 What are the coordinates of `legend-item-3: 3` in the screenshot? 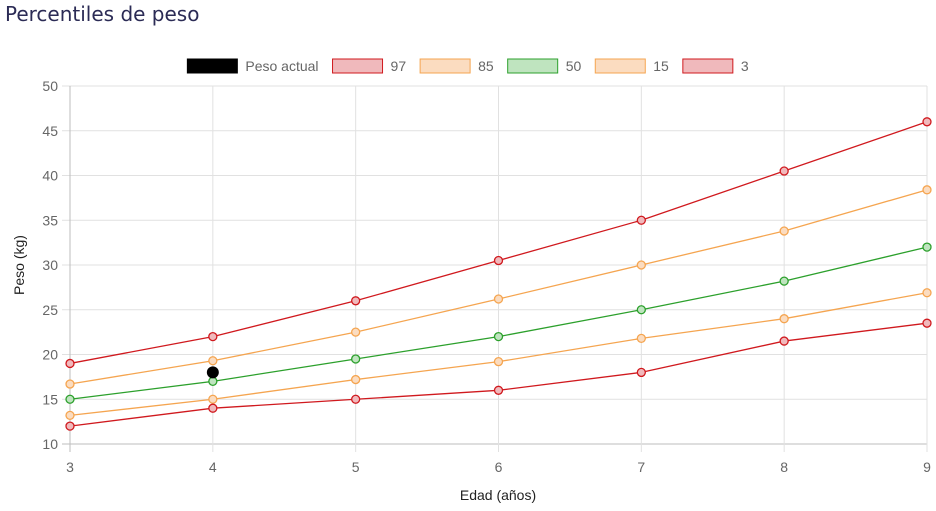 It's located at (715, 66).